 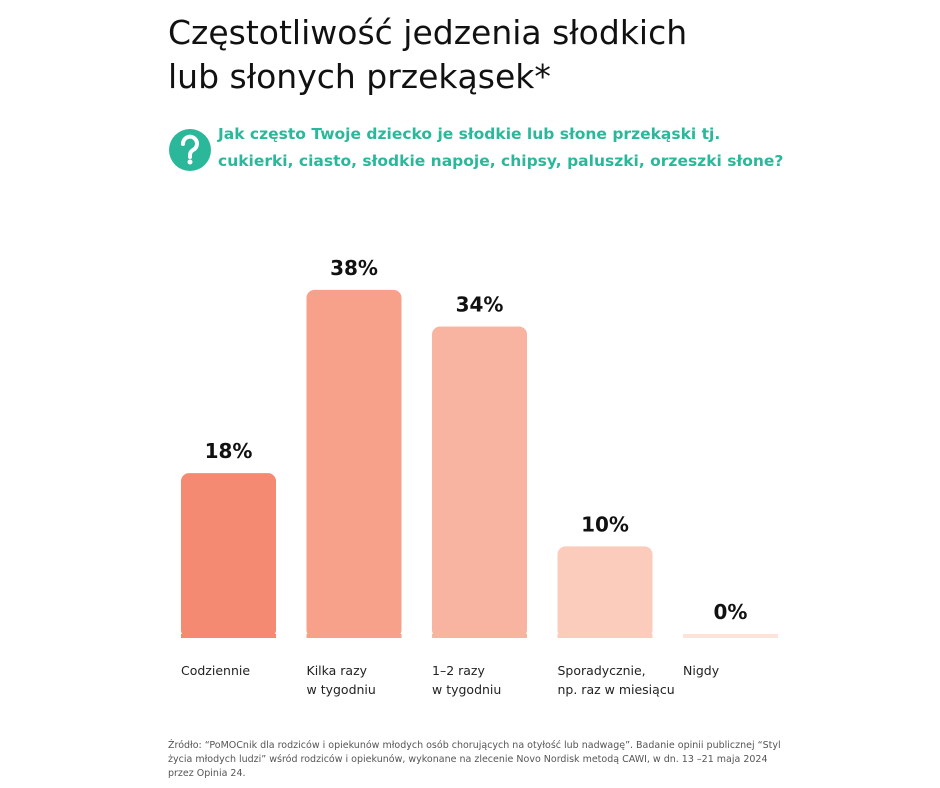 I want to click on chart-title: lub słonych przekąsek*, so click(x=359, y=76).